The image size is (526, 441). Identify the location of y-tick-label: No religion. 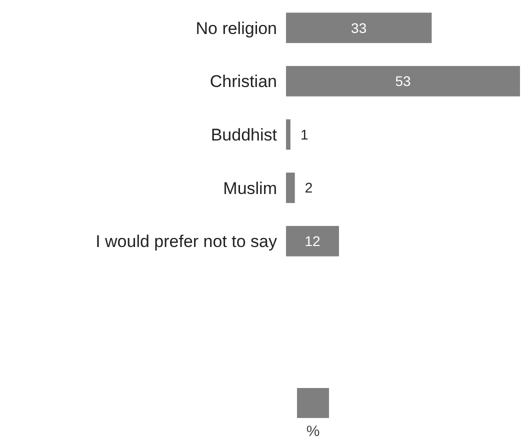
(236, 28).